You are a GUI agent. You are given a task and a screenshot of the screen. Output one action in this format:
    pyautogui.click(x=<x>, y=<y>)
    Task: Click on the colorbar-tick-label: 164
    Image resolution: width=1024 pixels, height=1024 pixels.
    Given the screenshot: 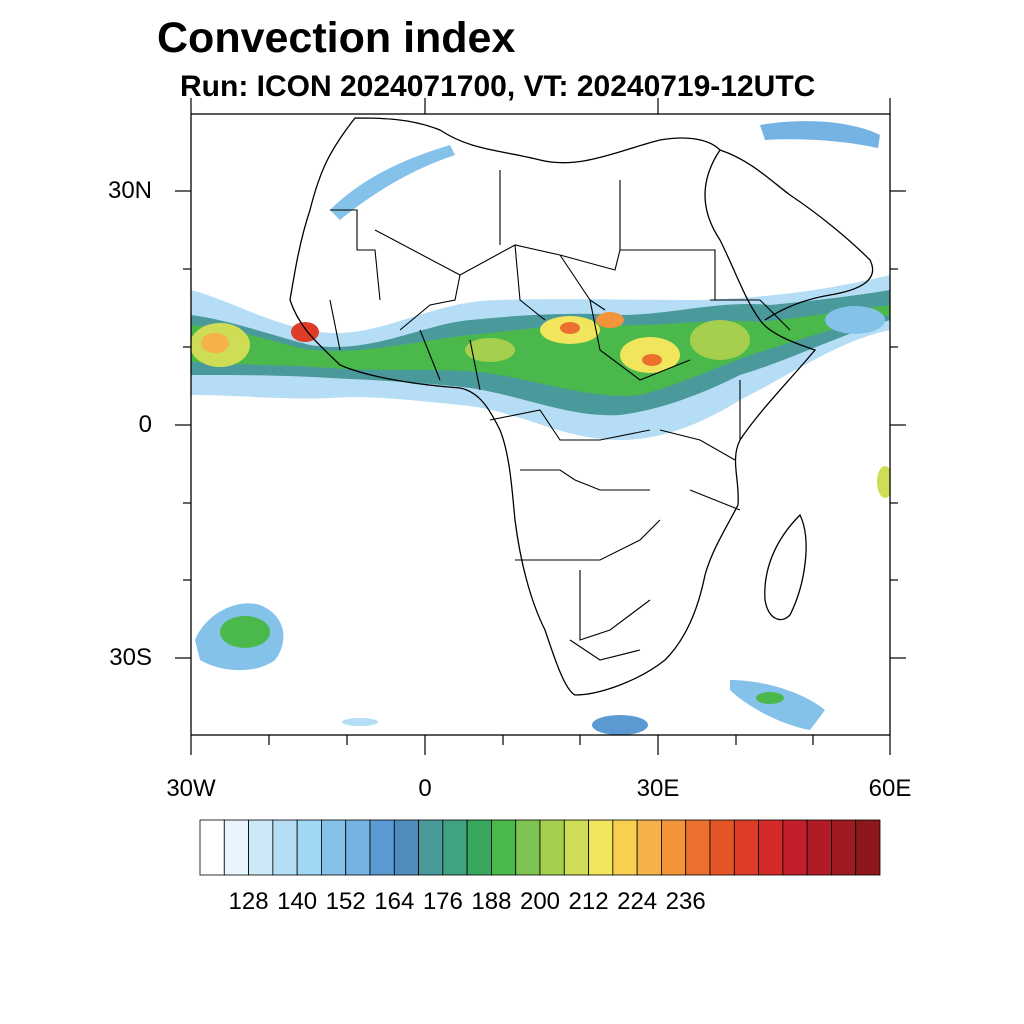 What is the action you would take?
    pyautogui.click(x=394, y=901)
    